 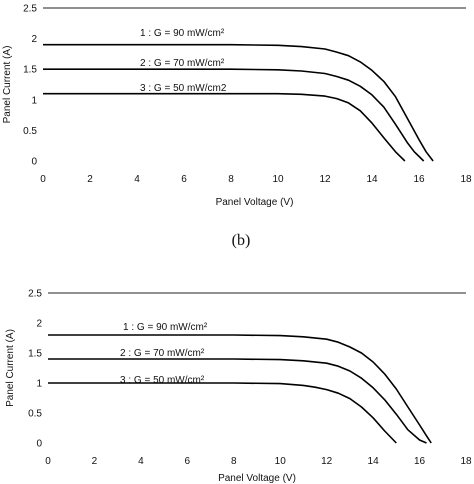 I want to click on series-label-3: 3 : G = 50 mW/cm2, so click(x=183, y=88).